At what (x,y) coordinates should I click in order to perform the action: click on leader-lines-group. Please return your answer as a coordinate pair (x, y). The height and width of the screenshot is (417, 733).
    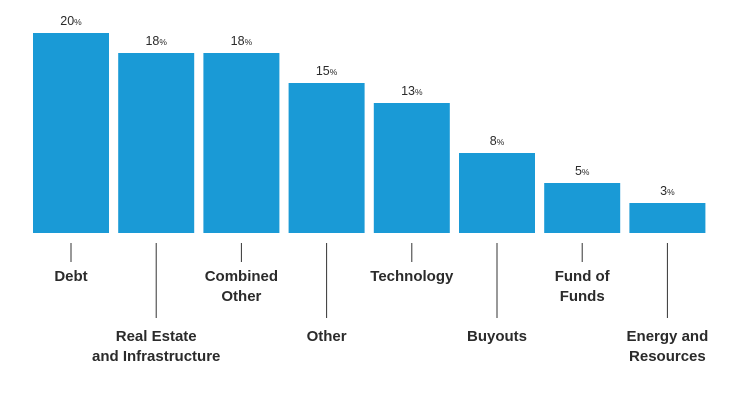
    Looking at the image, I should click on (369, 280).